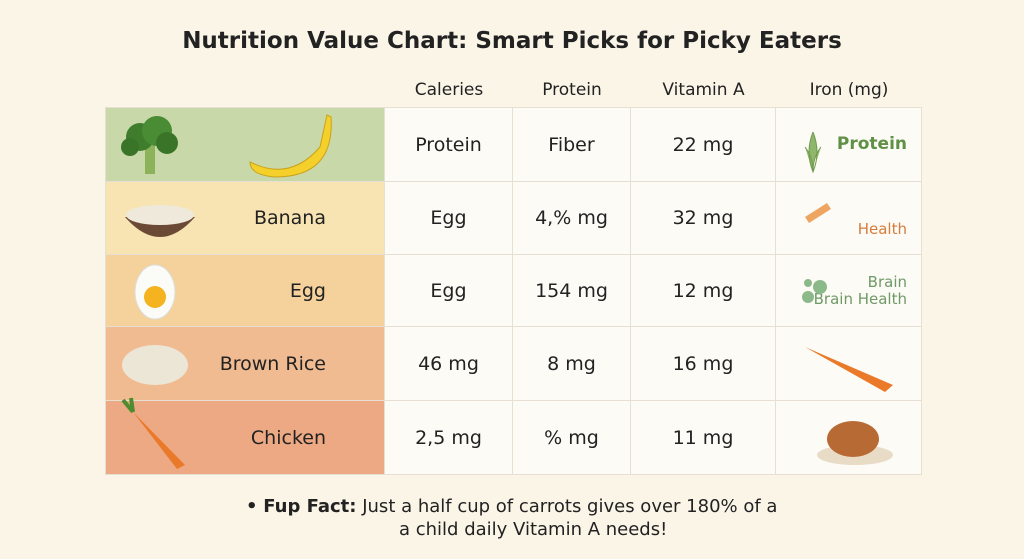  Describe the element at coordinates (703, 218) in the screenshot. I see `table-cell: 32 mg` at that location.